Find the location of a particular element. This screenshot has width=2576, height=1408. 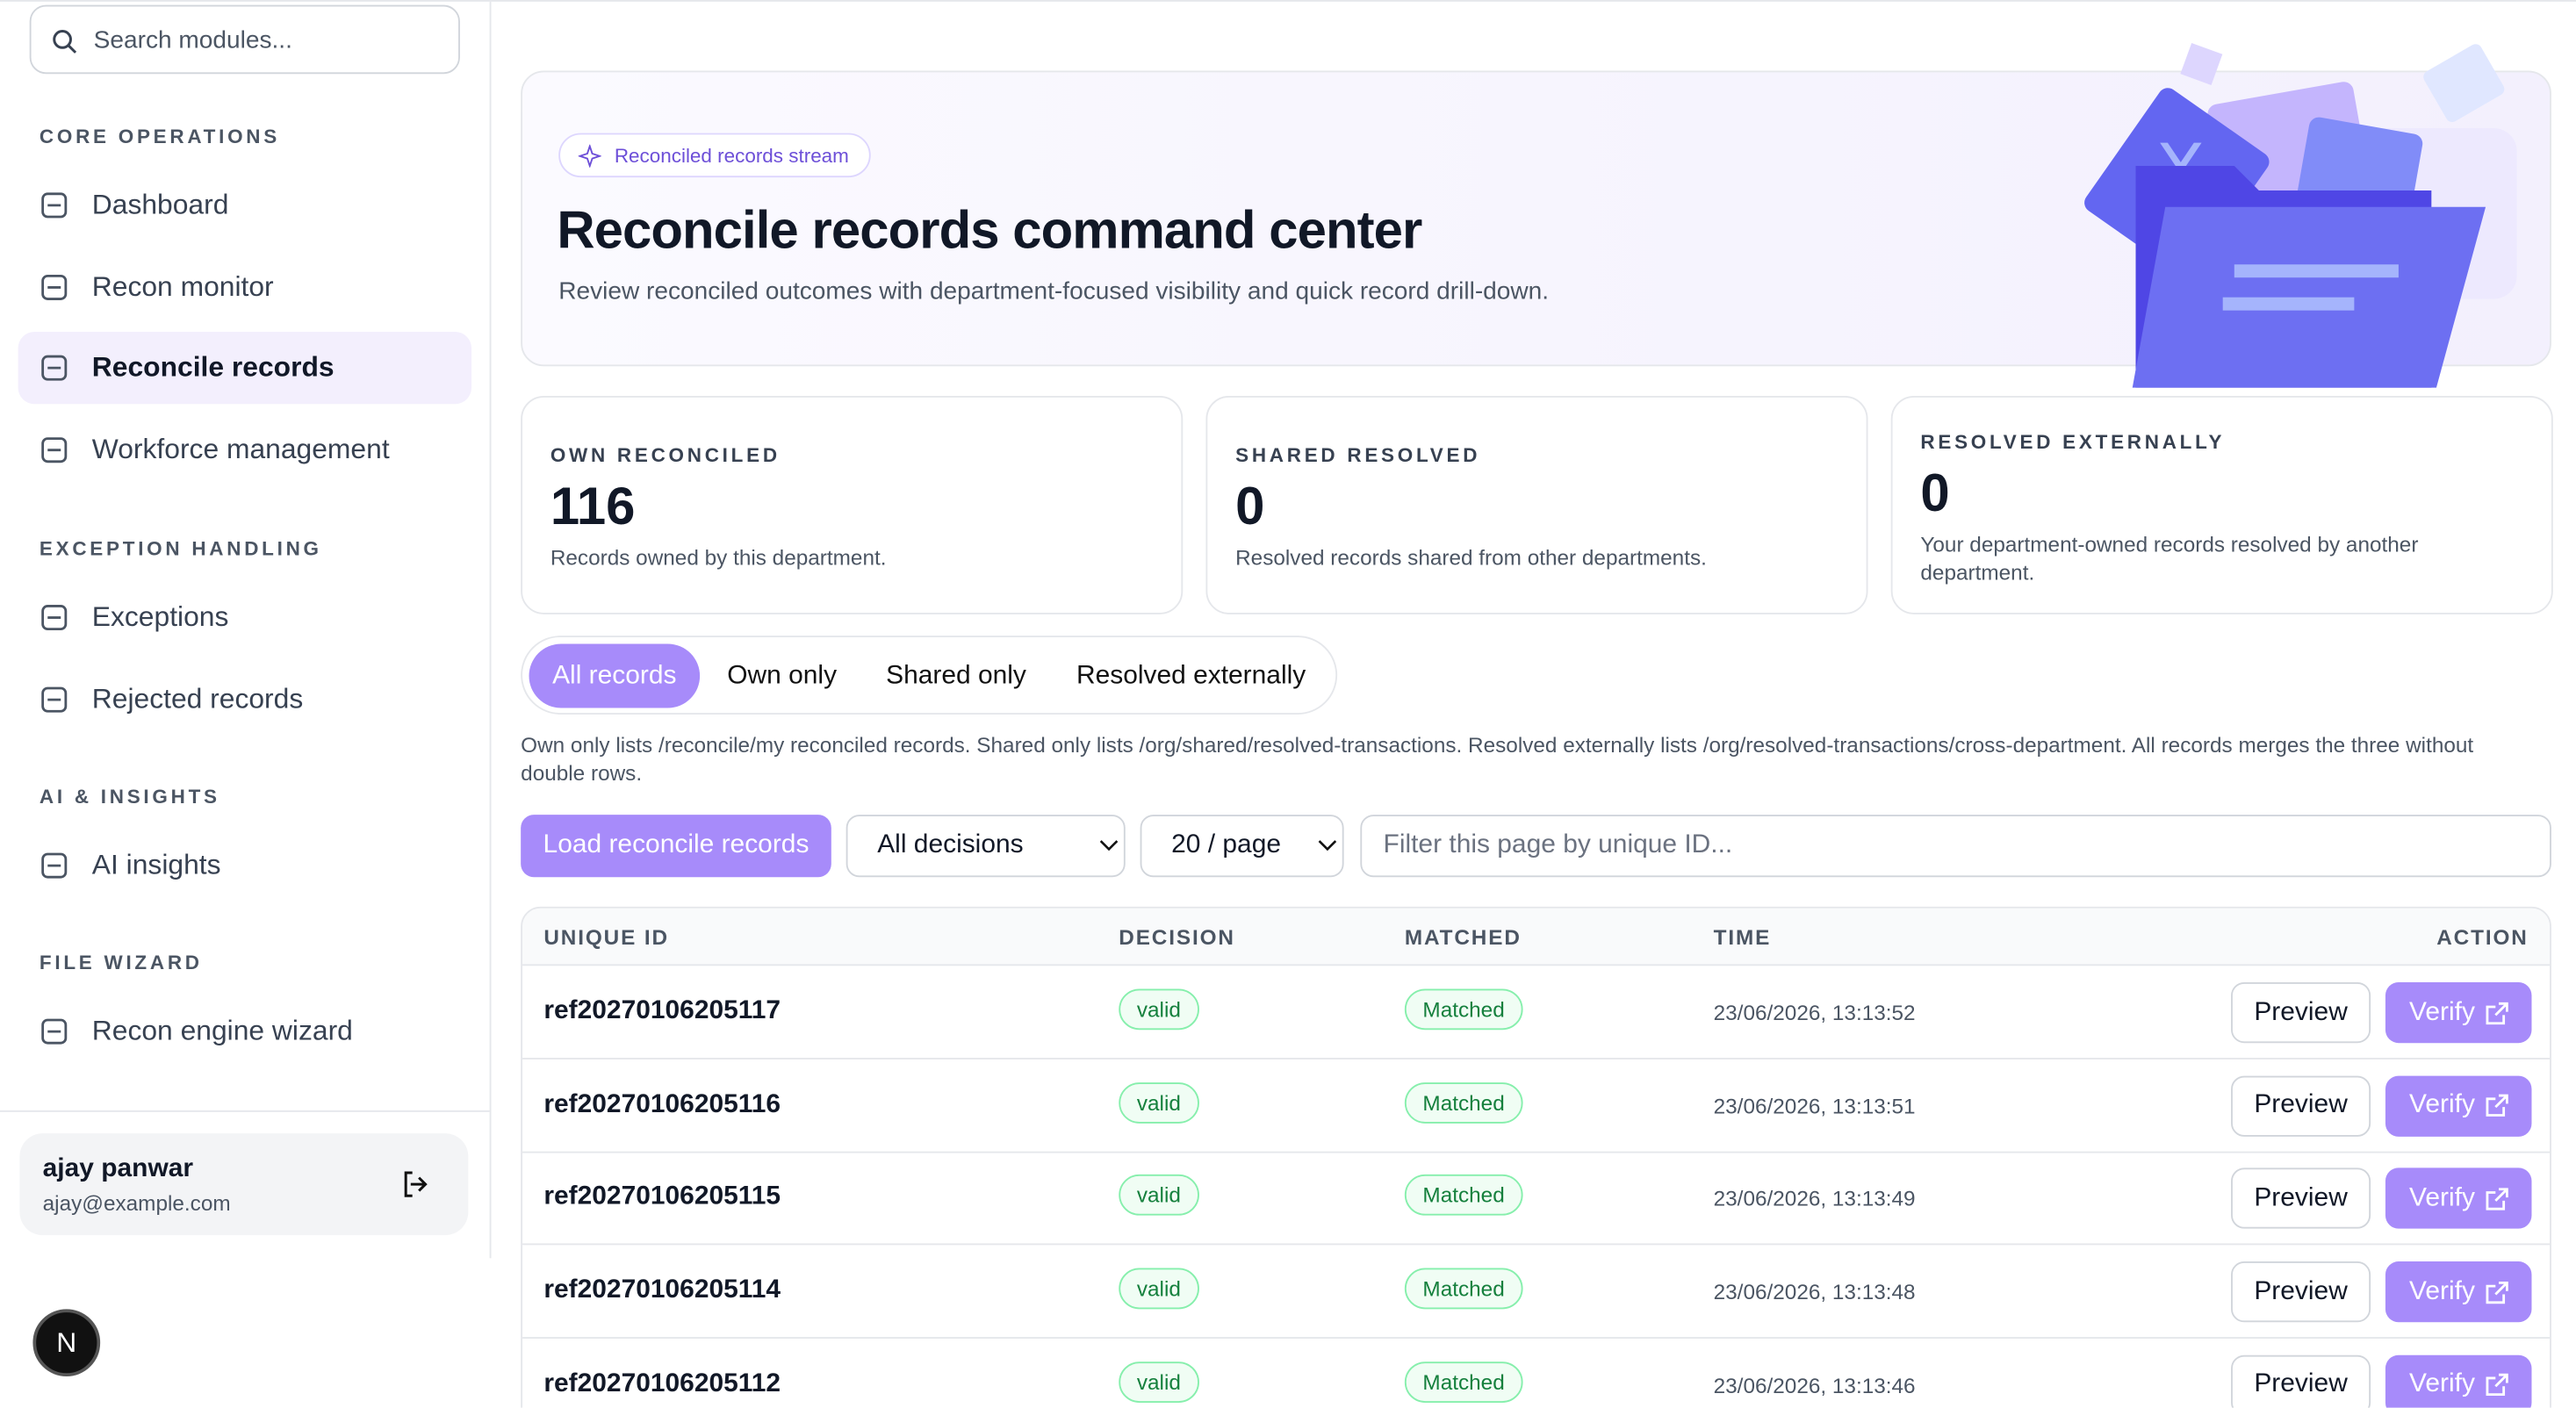

tab: Shared only is located at coordinates (956, 675).